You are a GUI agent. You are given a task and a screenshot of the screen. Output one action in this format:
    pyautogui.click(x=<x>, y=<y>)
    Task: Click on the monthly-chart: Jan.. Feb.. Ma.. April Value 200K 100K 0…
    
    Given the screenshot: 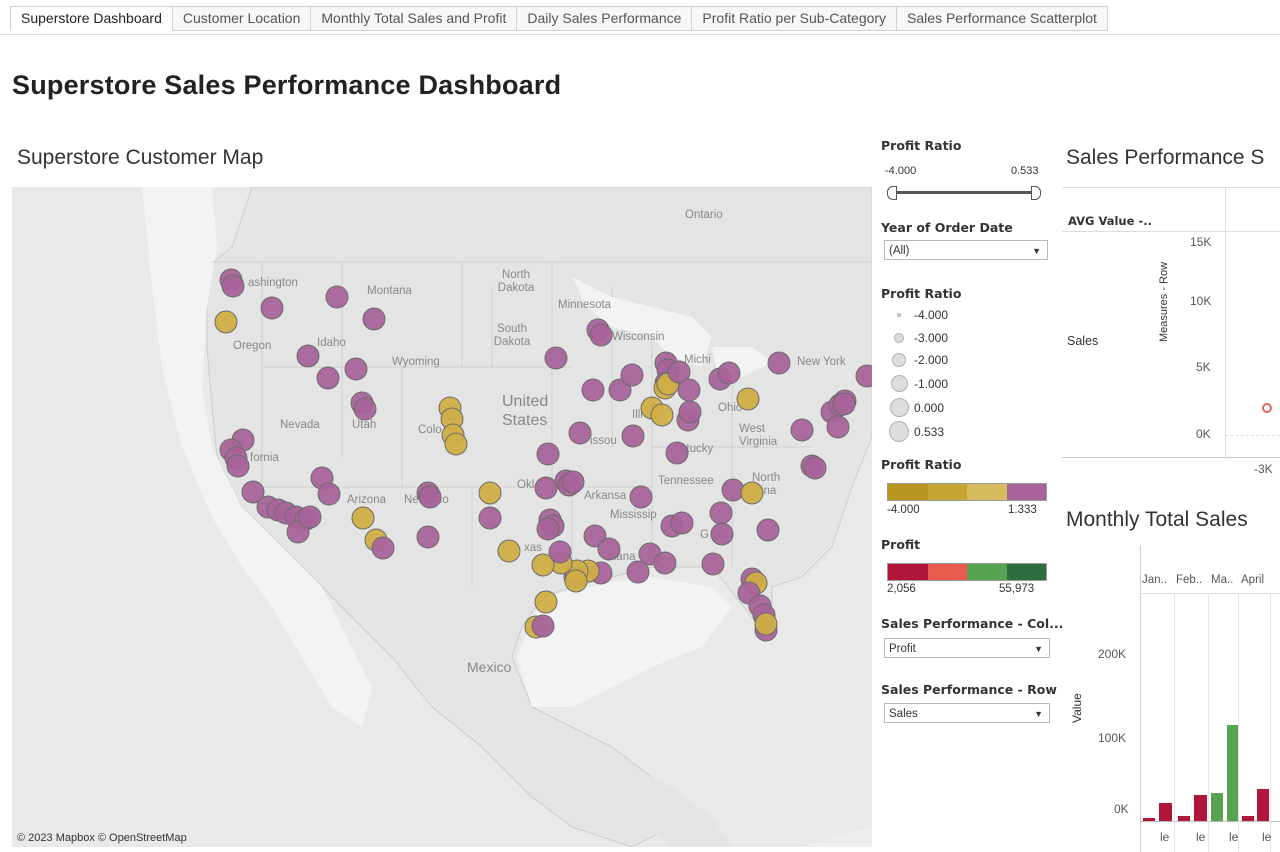 What is the action you would take?
    pyautogui.click(x=1171, y=698)
    